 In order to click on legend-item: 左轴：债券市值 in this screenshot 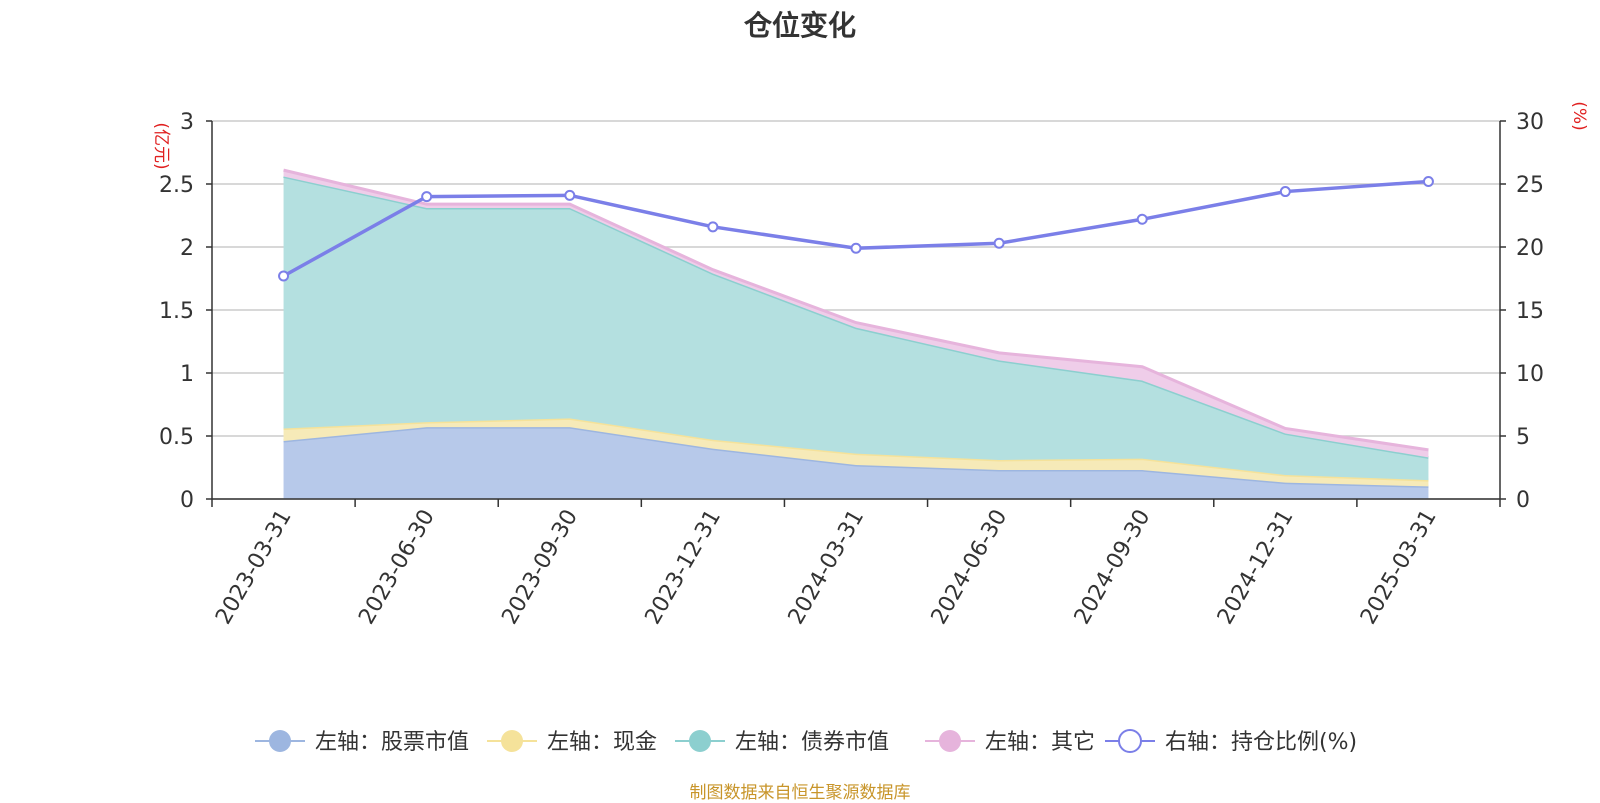, I will do `click(782, 742)`.